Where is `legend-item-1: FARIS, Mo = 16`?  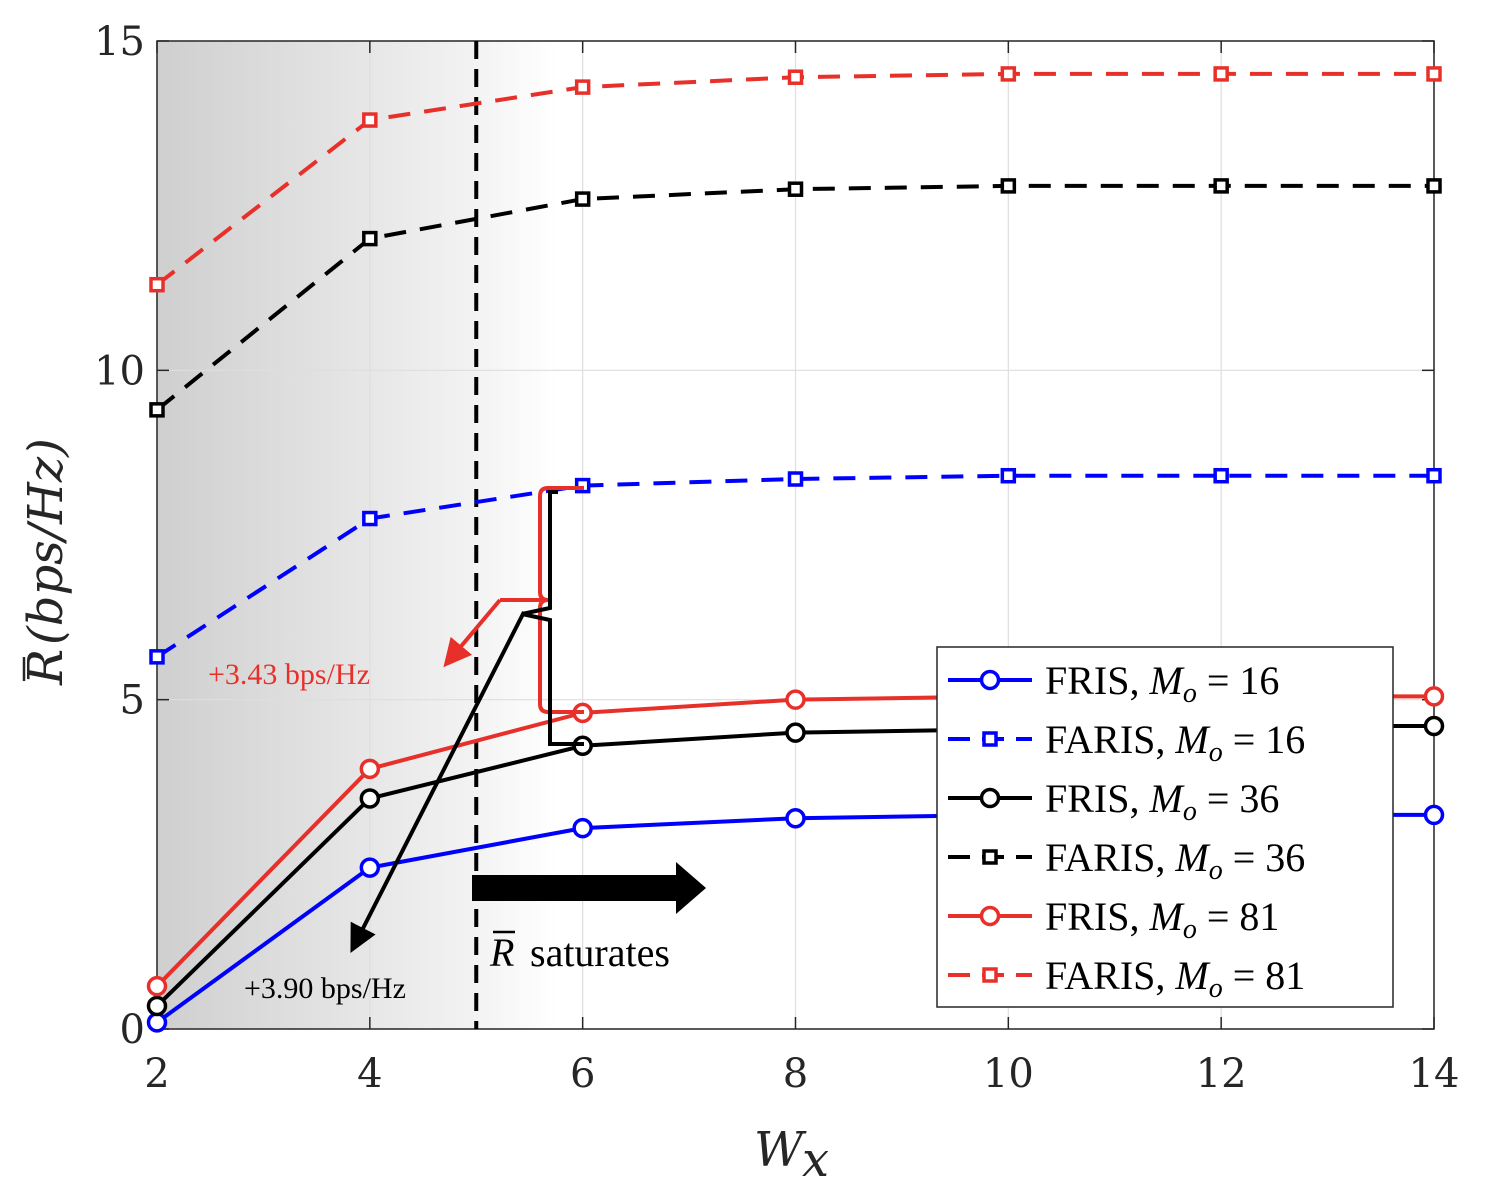
legend-item-1: FARIS, Mo = 16 is located at coordinates (1126, 742).